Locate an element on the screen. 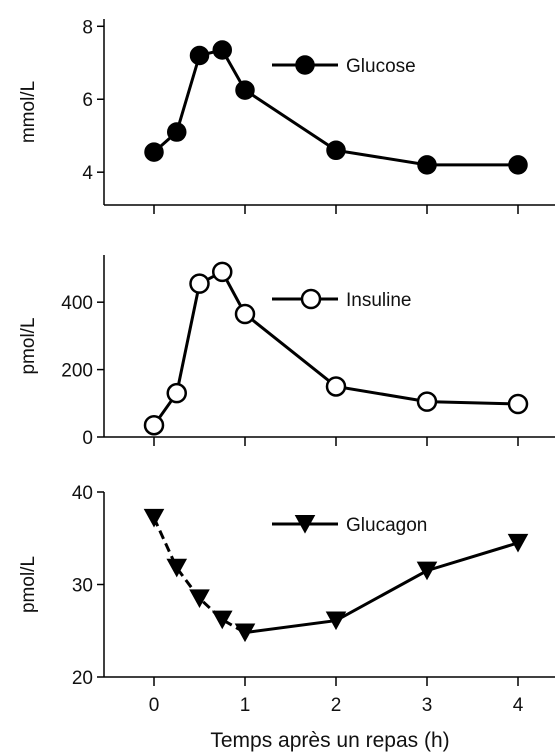  y-tick-label: 200 is located at coordinates (77, 371).